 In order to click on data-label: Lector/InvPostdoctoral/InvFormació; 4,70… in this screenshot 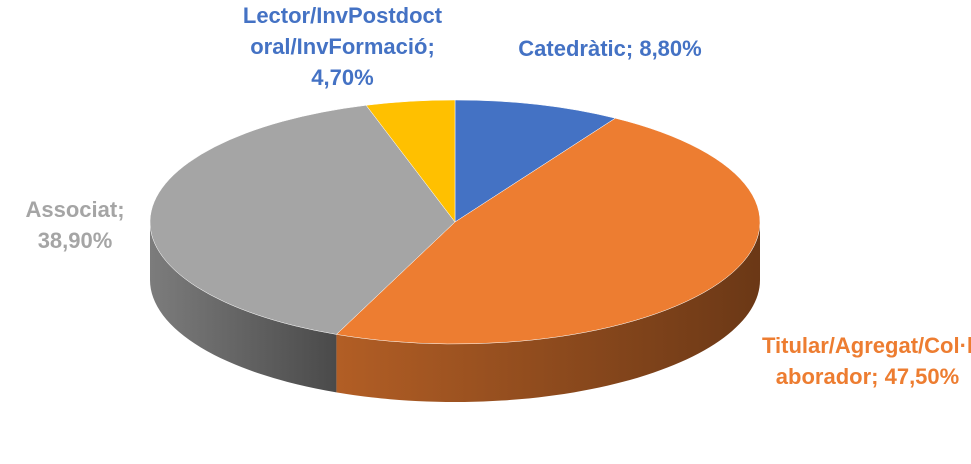, I will do `click(342, 46)`.